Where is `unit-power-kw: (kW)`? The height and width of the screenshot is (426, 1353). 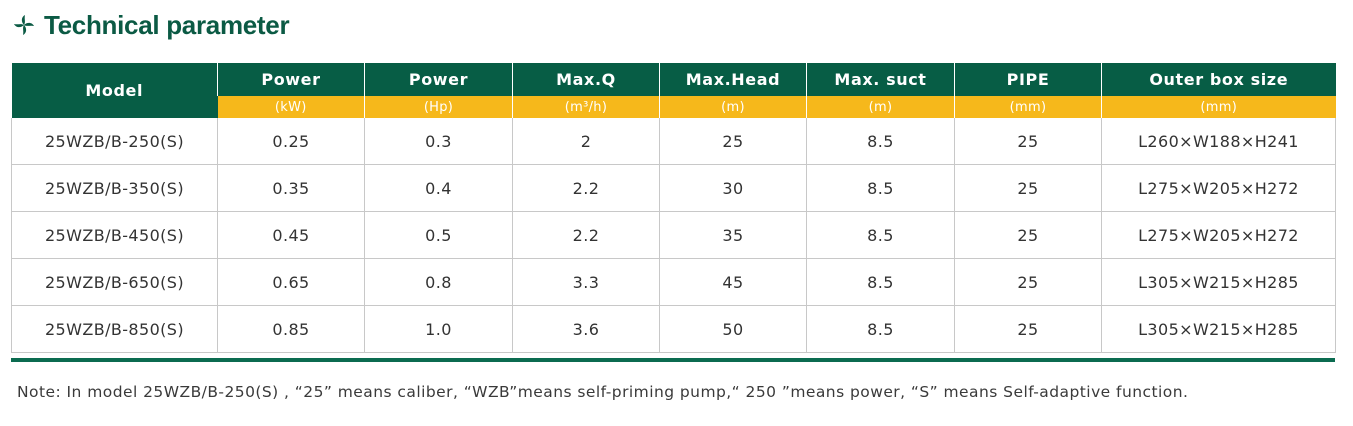
unit-power-kw: (kW) is located at coordinates (291, 107).